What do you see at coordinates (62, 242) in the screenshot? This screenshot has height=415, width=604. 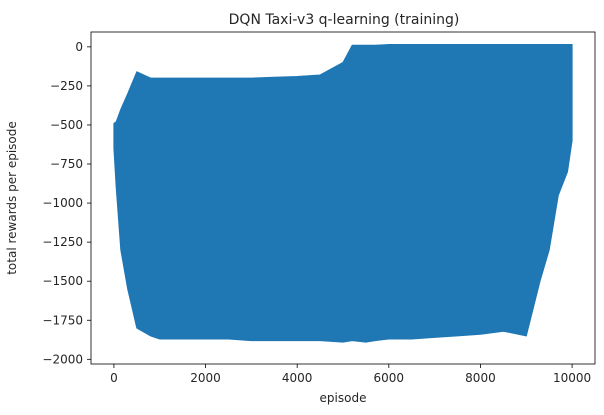 I see `y-tick-label: −1250` at bounding box center [62, 242].